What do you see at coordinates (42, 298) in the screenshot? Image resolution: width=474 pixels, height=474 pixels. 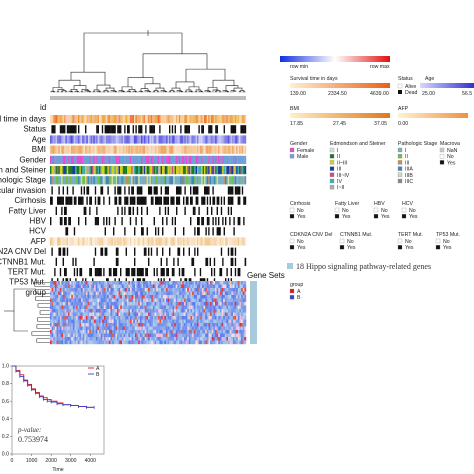 I see `row-dendrogram-branch` at bounding box center [42, 298].